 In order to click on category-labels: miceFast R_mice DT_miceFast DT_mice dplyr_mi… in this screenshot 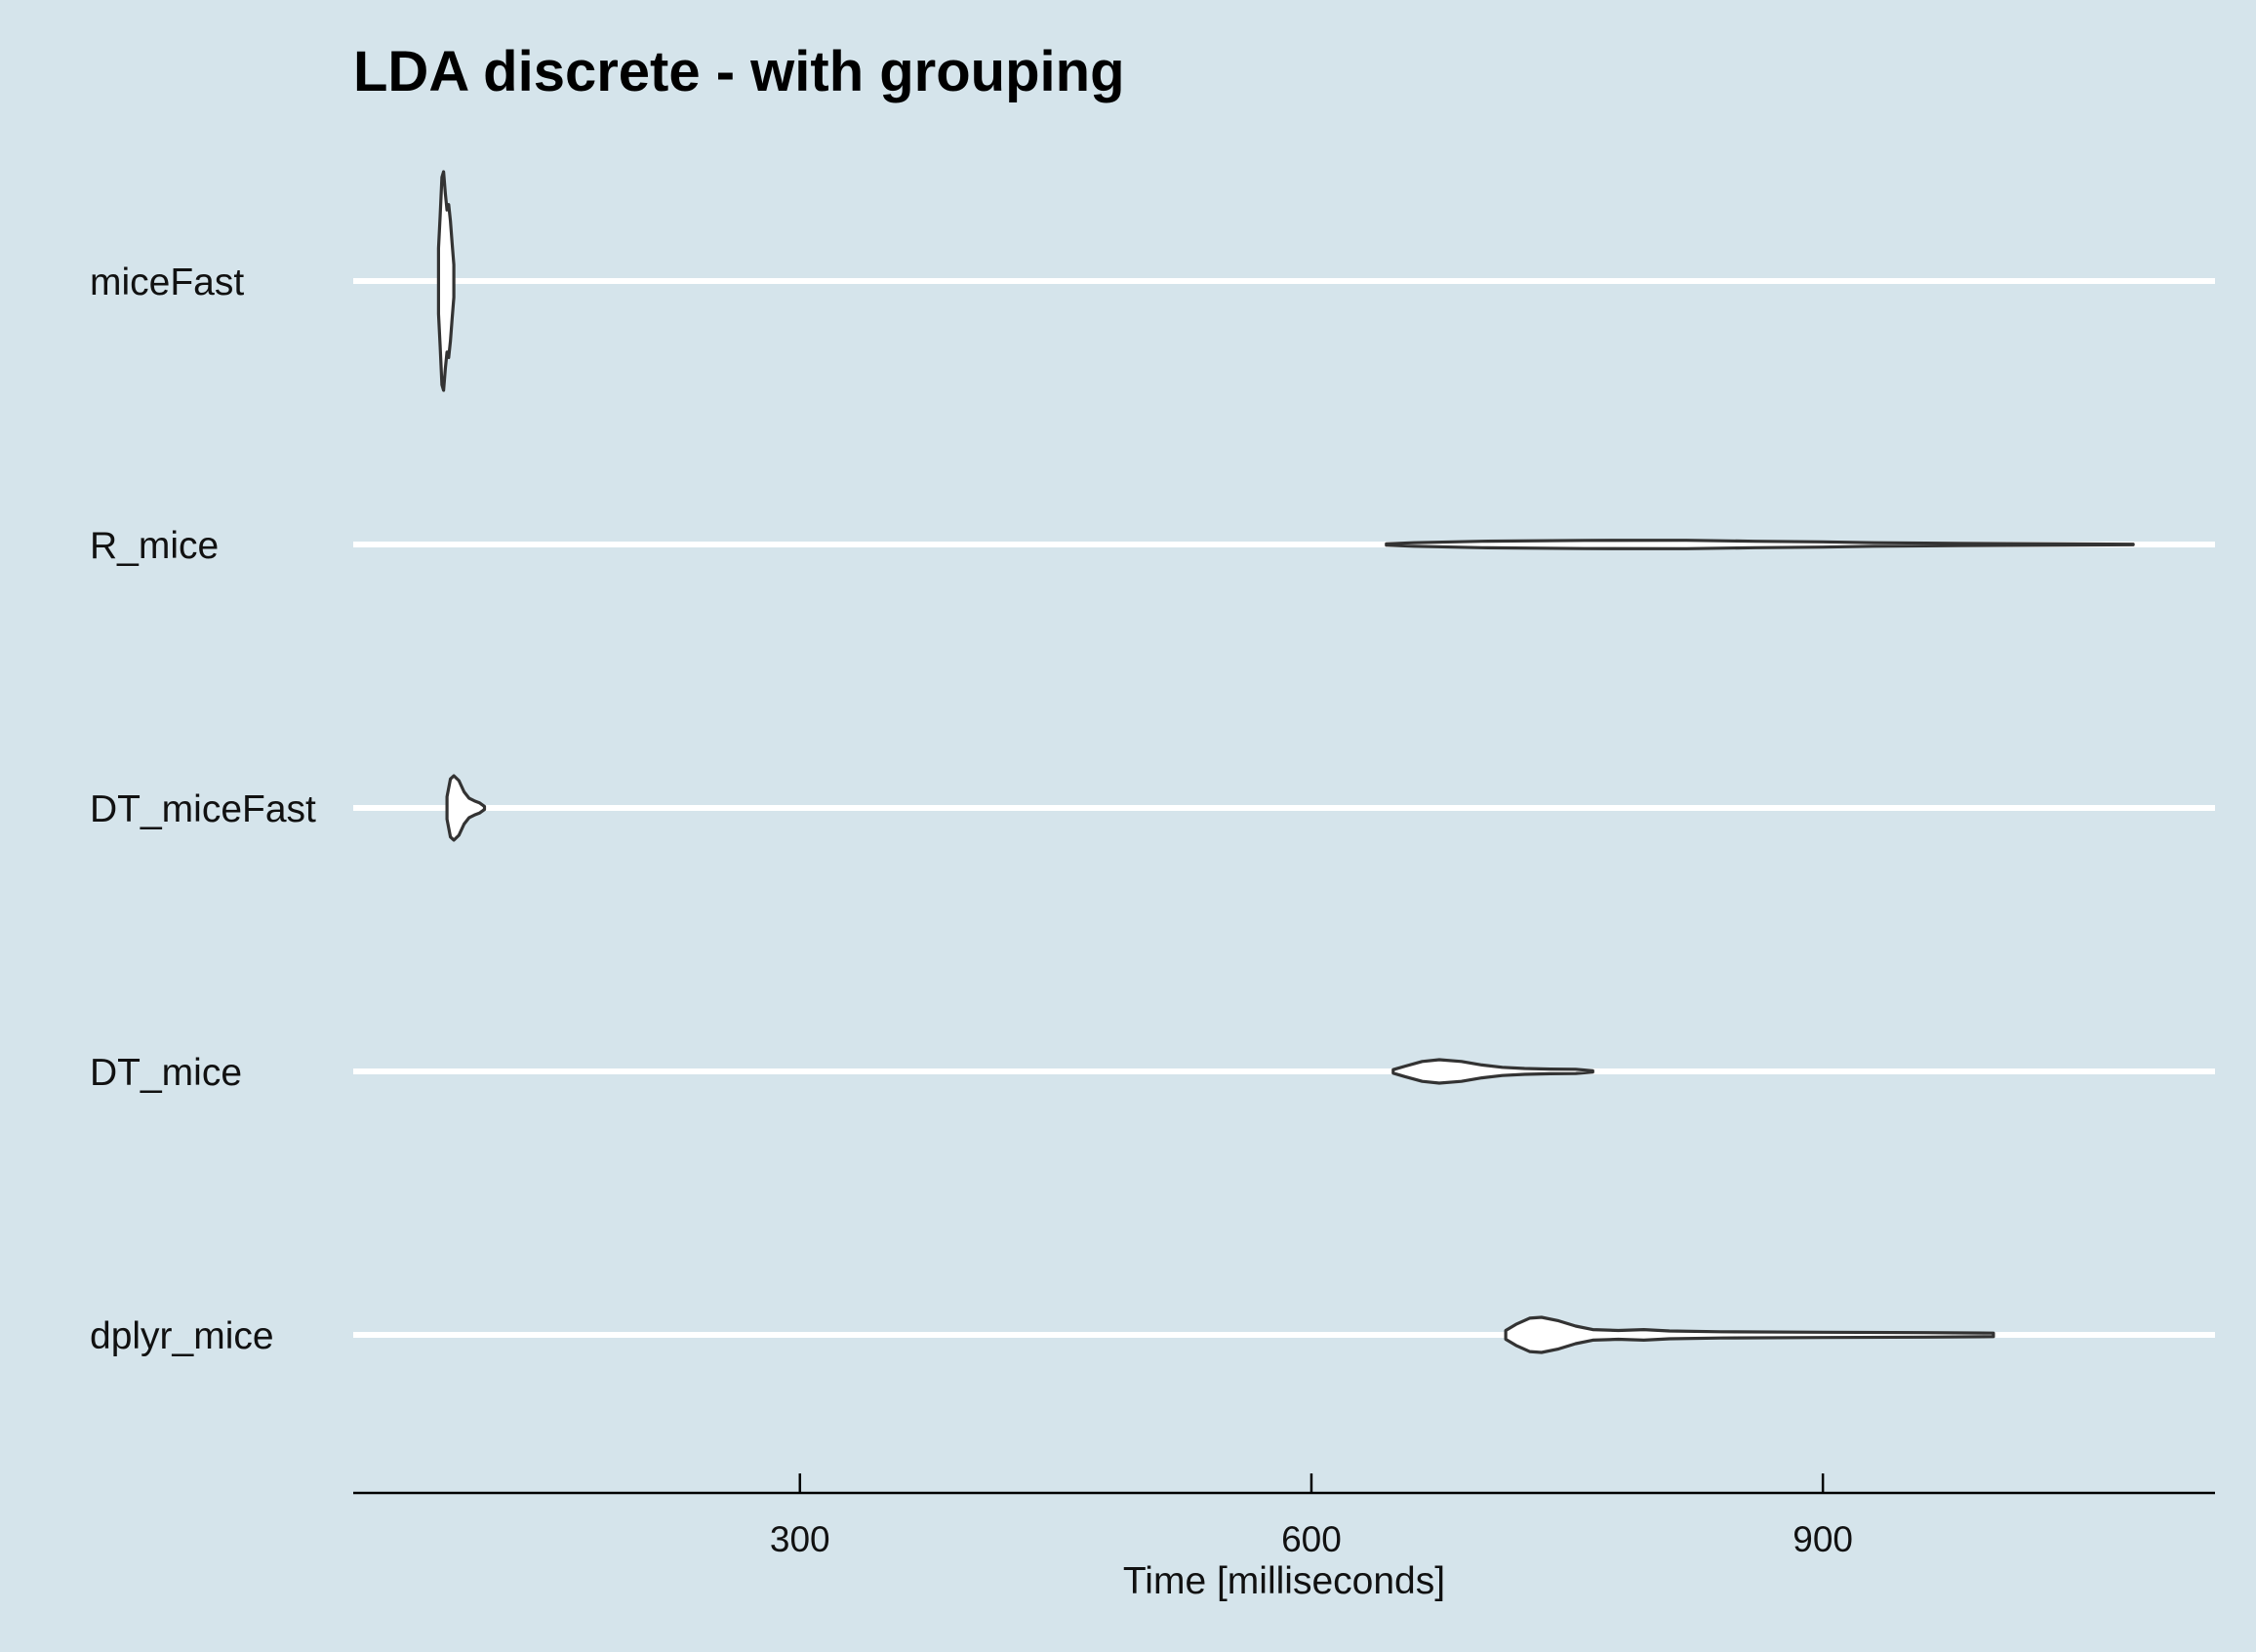, I will do `click(203, 810)`.